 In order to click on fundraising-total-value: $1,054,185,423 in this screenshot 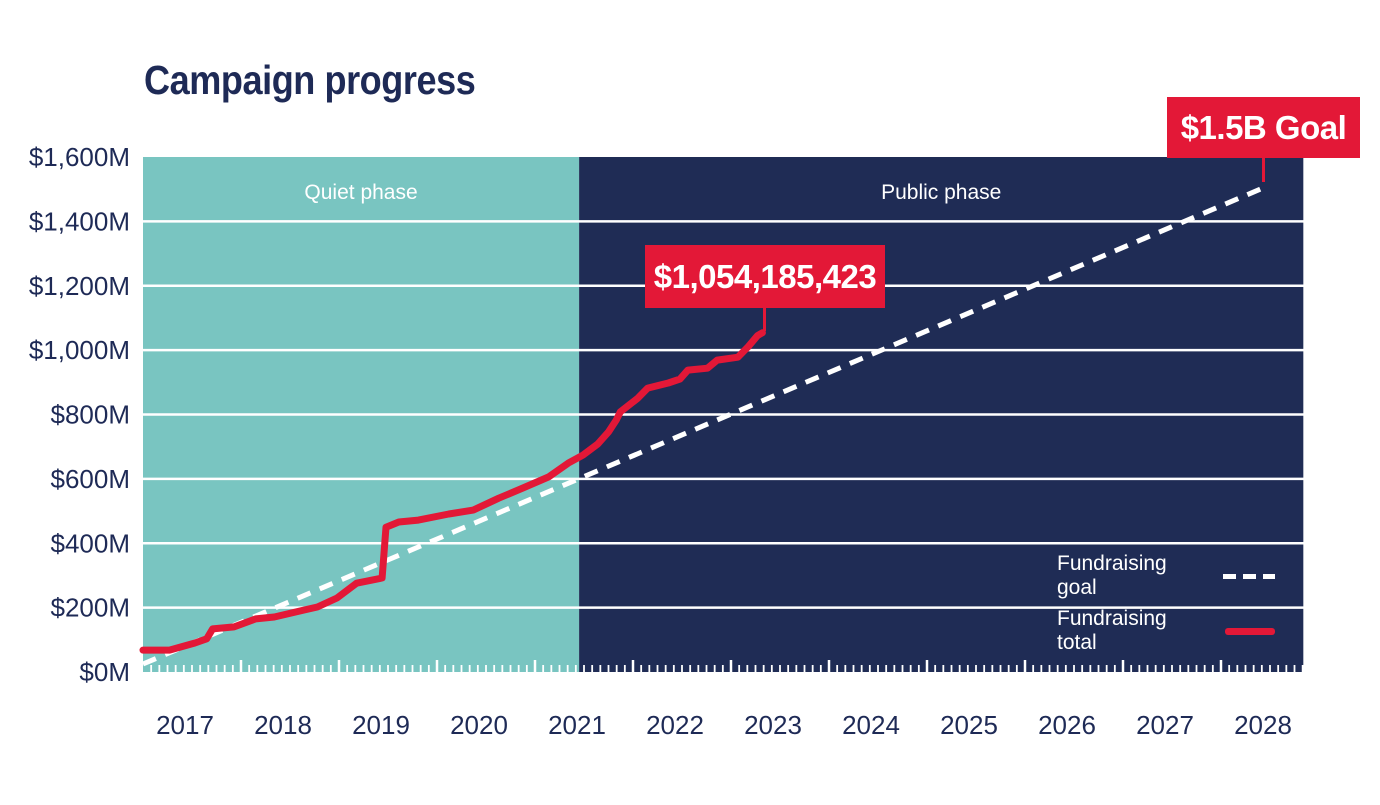, I will do `click(765, 276)`.